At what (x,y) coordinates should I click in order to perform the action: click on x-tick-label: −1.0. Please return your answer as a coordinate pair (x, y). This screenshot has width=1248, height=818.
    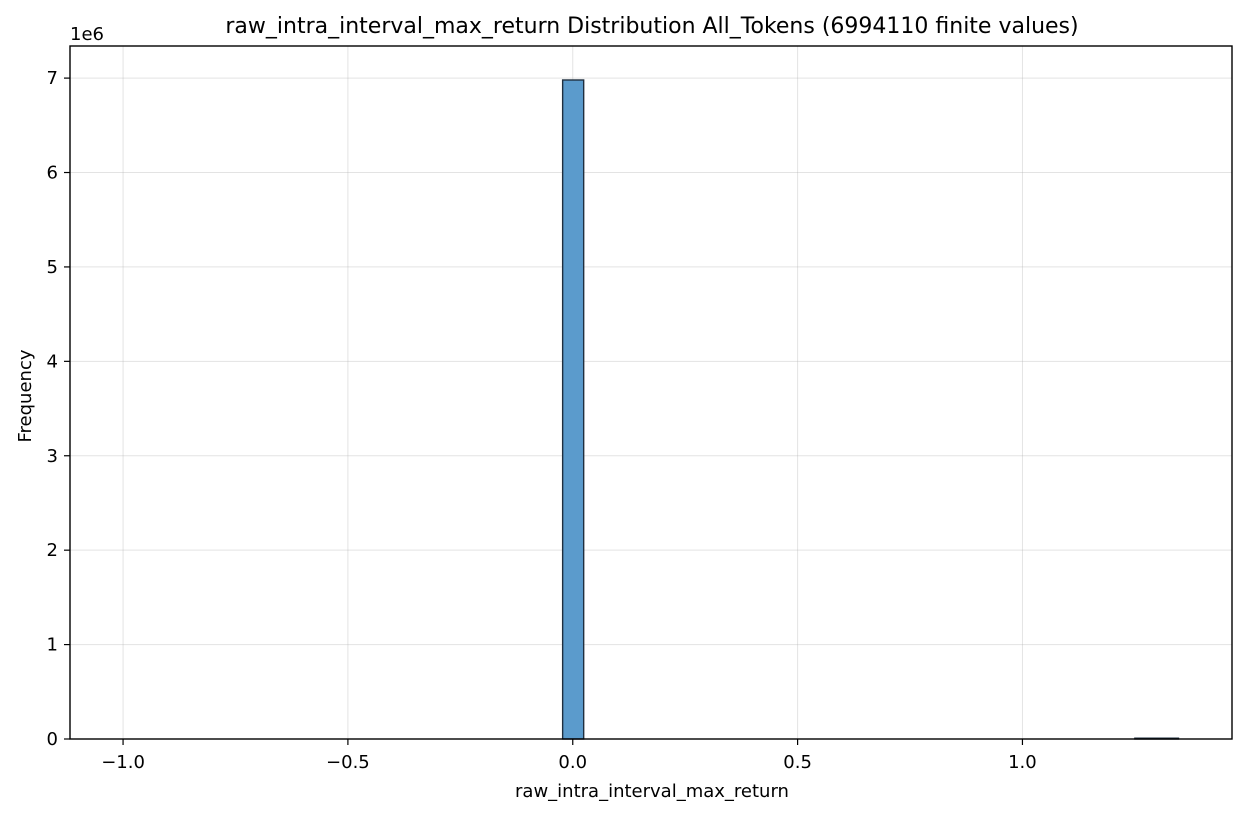
    Looking at the image, I should click on (123, 762).